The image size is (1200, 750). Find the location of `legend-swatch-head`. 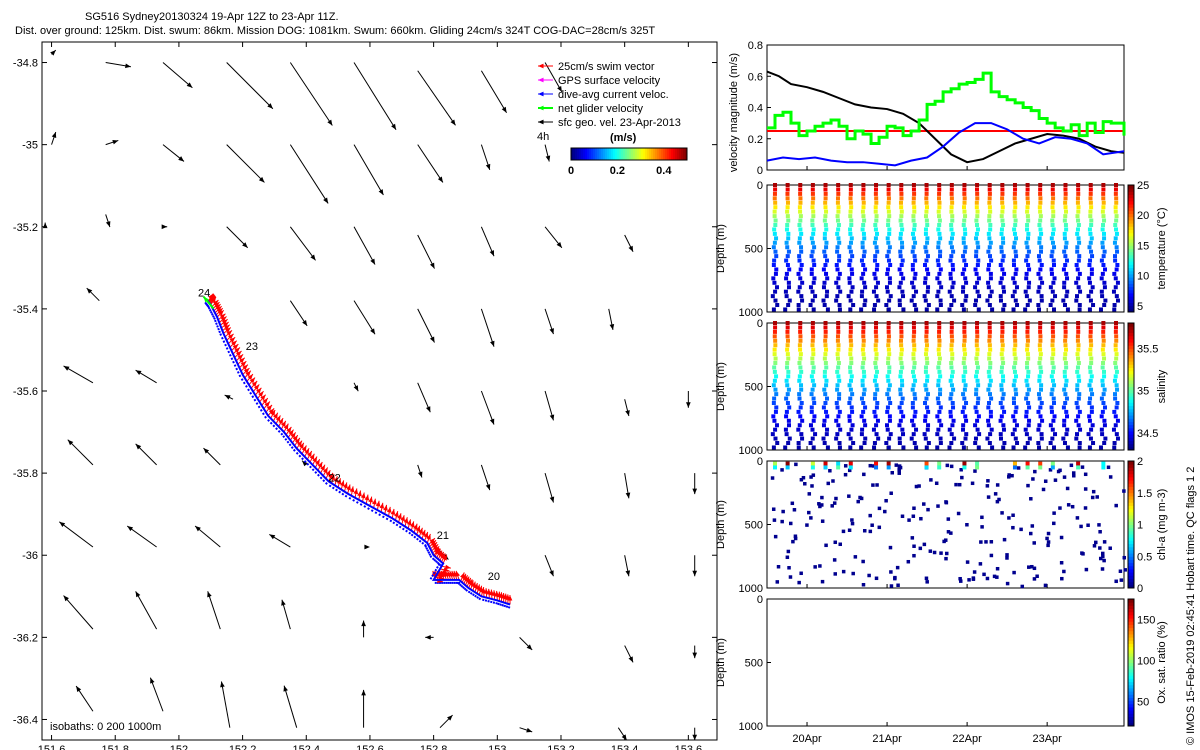

legend-swatch-head is located at coordinates (541, 66).